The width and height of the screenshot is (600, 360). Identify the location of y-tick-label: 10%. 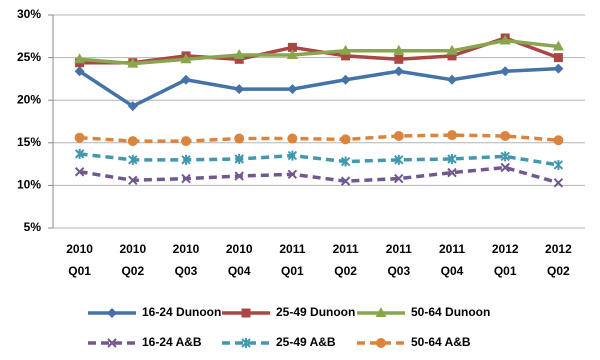
(29, 185).